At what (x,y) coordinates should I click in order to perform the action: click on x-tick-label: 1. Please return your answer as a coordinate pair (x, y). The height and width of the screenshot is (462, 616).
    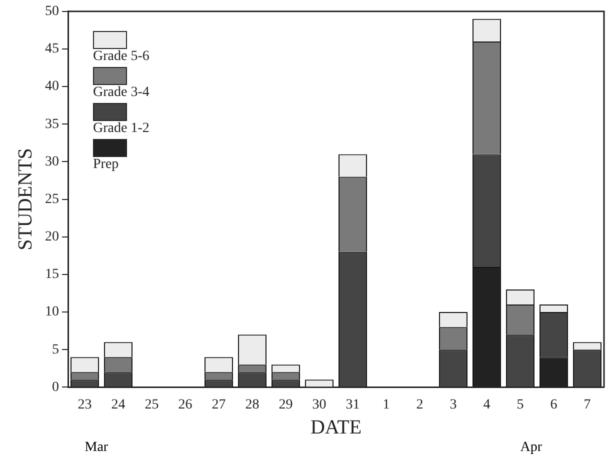
    Looking at the image, I should click on (386, 404).